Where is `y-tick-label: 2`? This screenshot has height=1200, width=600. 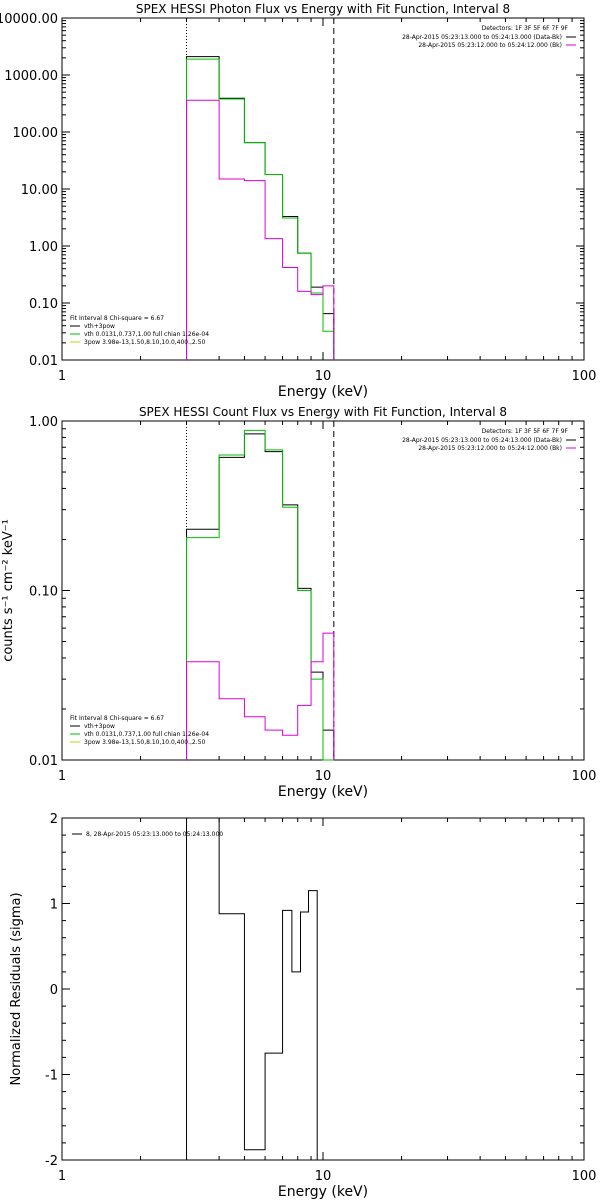
y-tick-label: 2 is located at coordinates (54, 819).